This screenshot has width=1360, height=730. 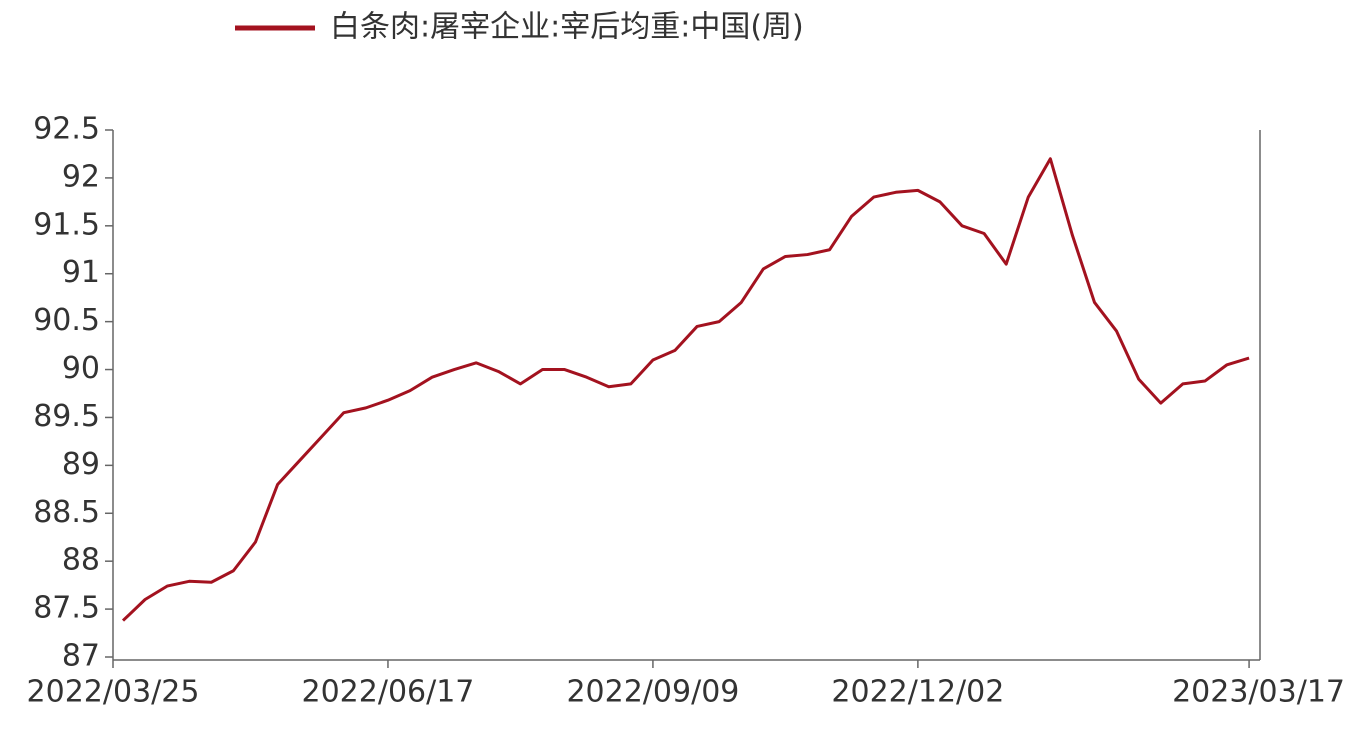 I want to click on legend-label: 白条肉:屠宰企业:宰后均重:中国(周), so click(x=567, y=27).